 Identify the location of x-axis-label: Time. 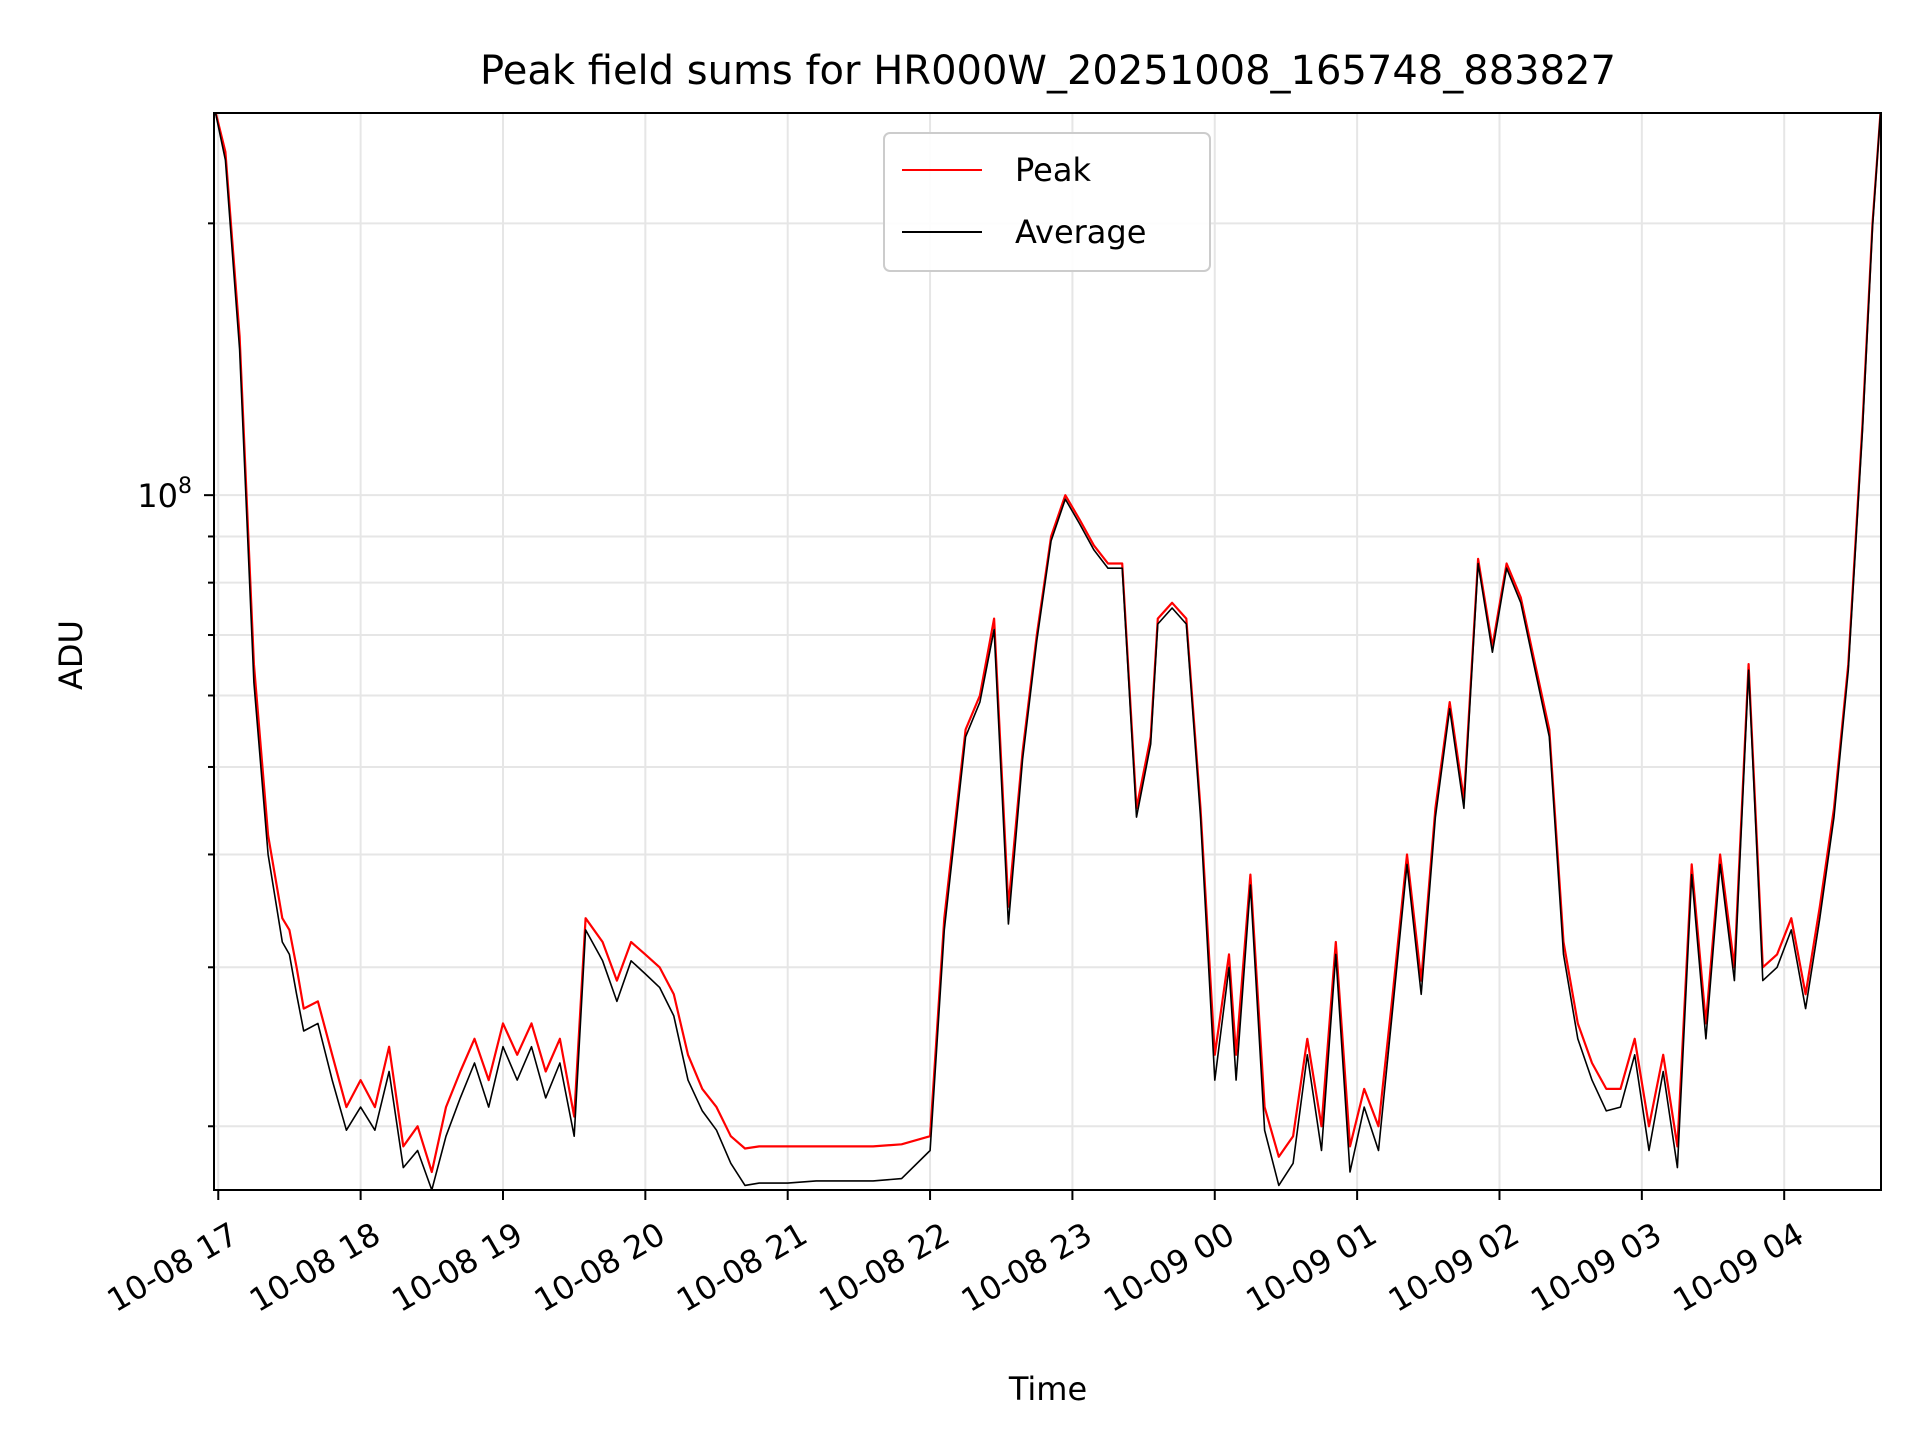
(1047, 1389).